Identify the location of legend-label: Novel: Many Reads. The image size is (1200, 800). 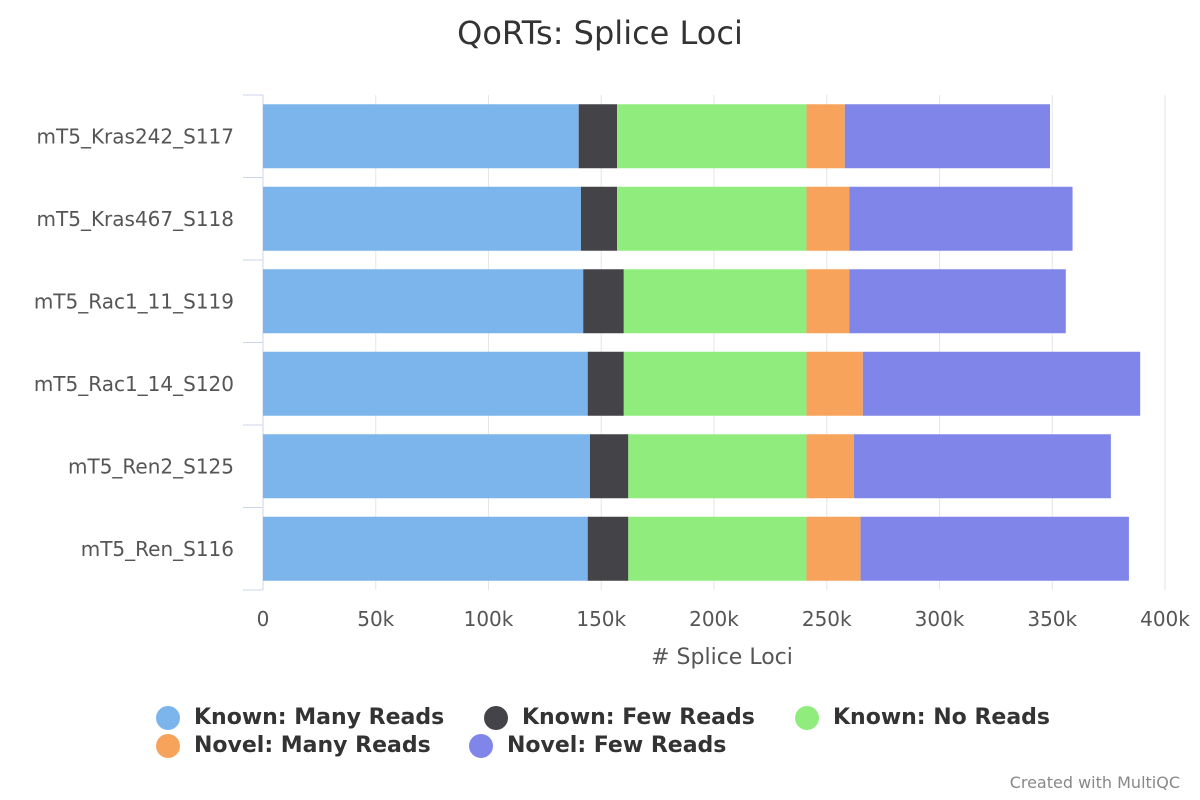
(312, 745).